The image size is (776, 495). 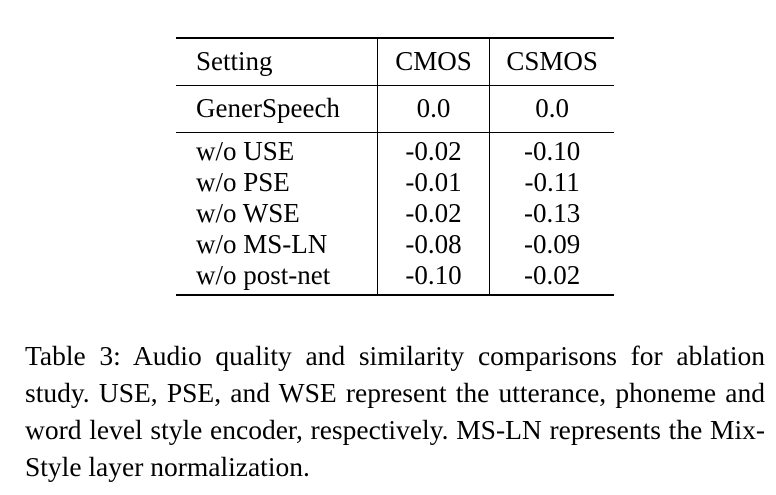 I want to click on row-csmos: -0.10, so click(x=551, y=149).